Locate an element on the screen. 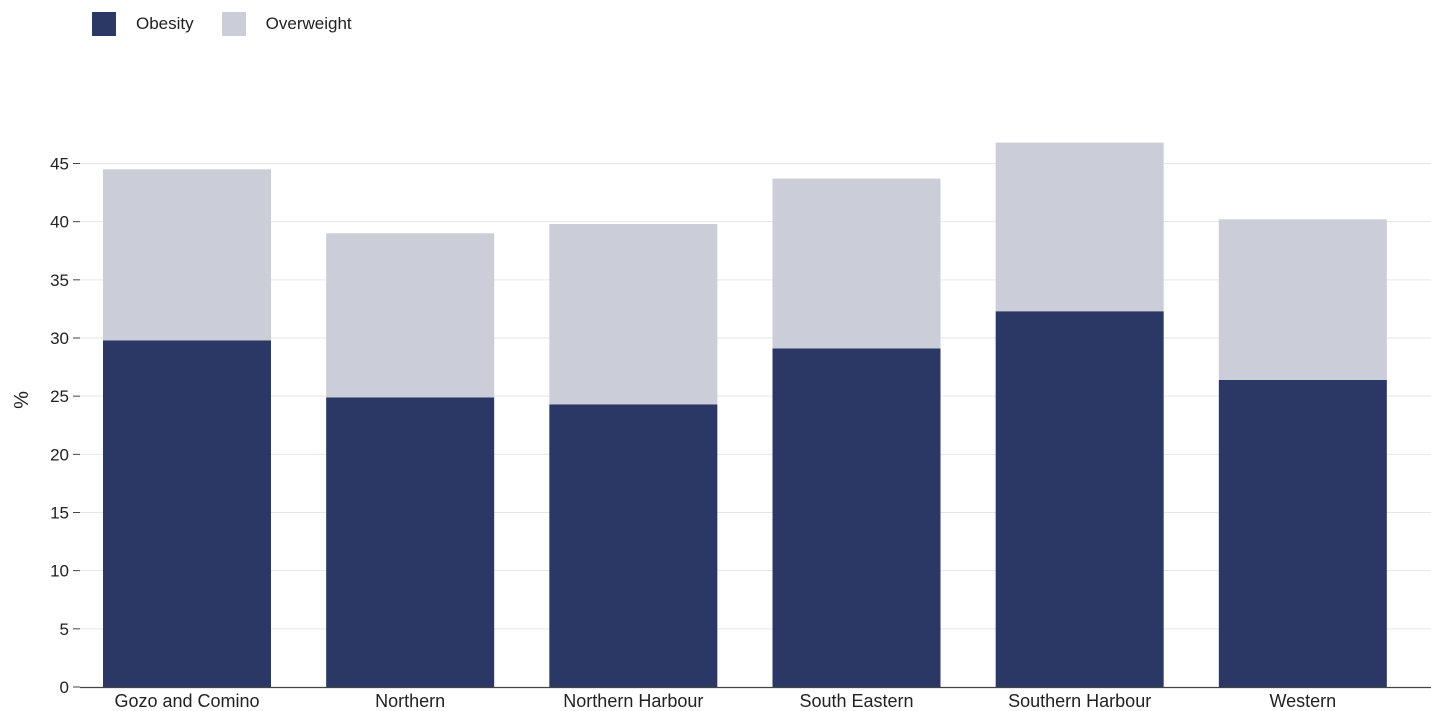 This screenshot has width=1431, height=711. legend-swatch-overweight is located at coordinates (233, 24).